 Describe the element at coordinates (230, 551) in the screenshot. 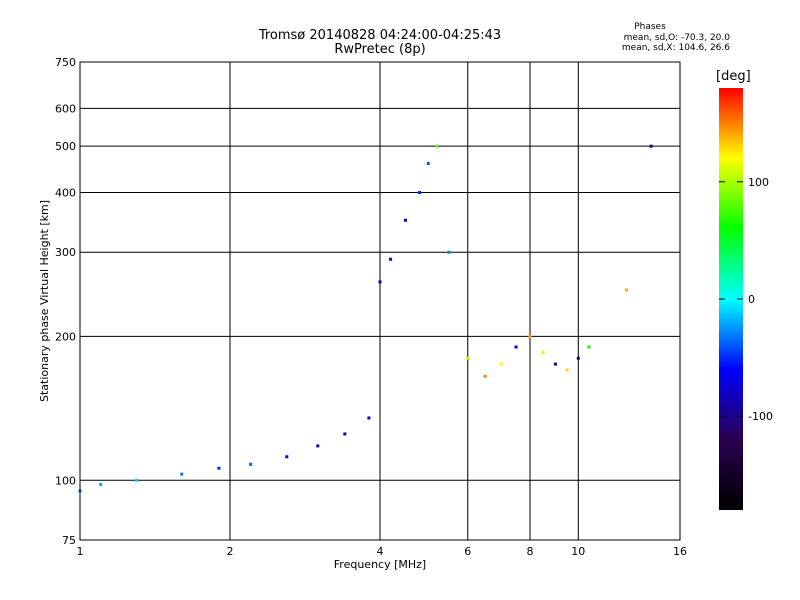

I see `x-tick-label: 2` at that location.